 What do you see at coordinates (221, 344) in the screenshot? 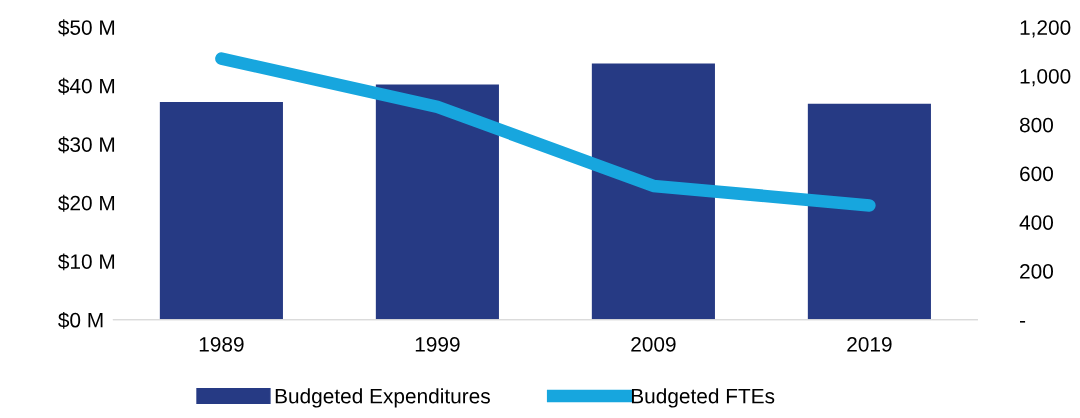
I see `x-tick-label: 1989` at bounding box center [221, 344].